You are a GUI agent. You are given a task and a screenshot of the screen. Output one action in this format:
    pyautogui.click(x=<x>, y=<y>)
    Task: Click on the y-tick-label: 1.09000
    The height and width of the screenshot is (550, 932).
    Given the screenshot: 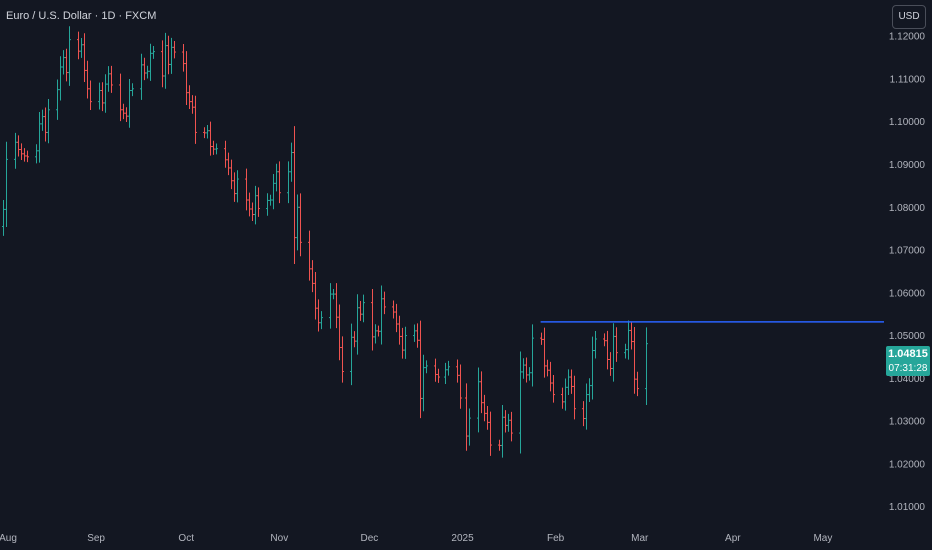 What is the action you would take?
    pyautogui.click(x=907, y=165)
    